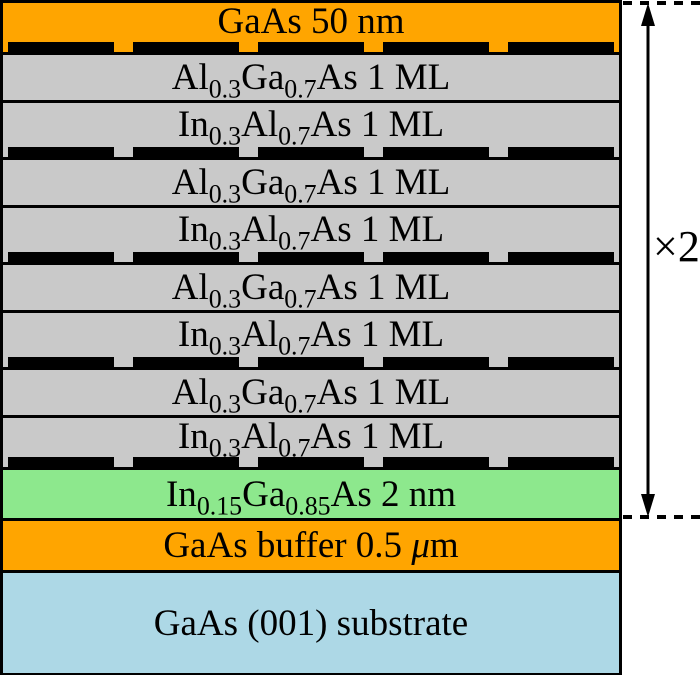  I want to click on layer-label-gaas-substrate: GaAs (001) substrate, so click(311, 623).